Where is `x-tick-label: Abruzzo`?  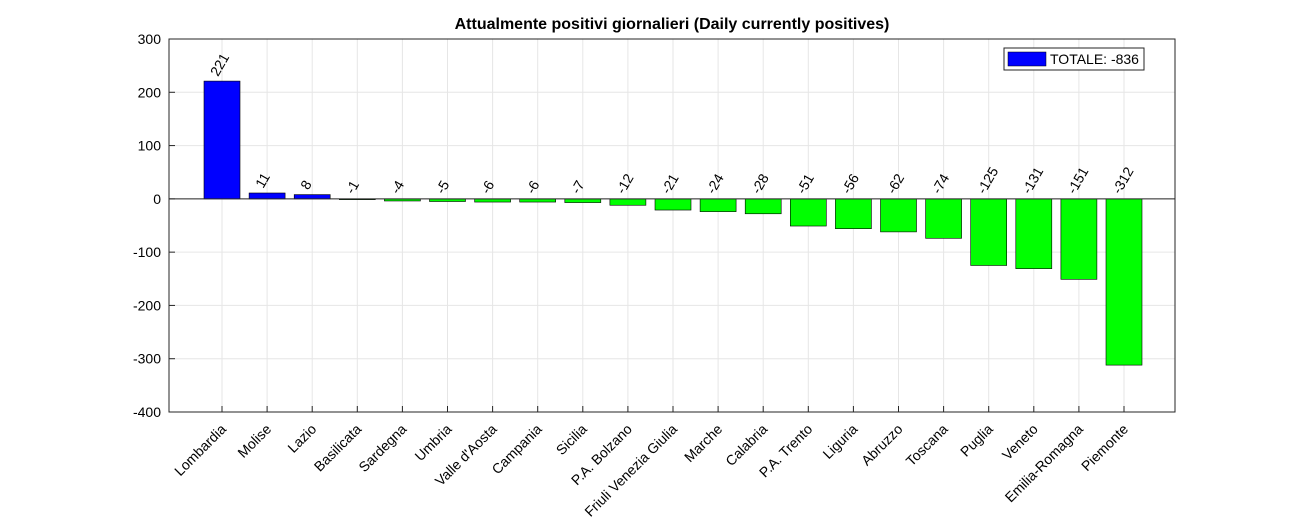 x-tick-label: Abruzzo is located at coordinates (882, 445).